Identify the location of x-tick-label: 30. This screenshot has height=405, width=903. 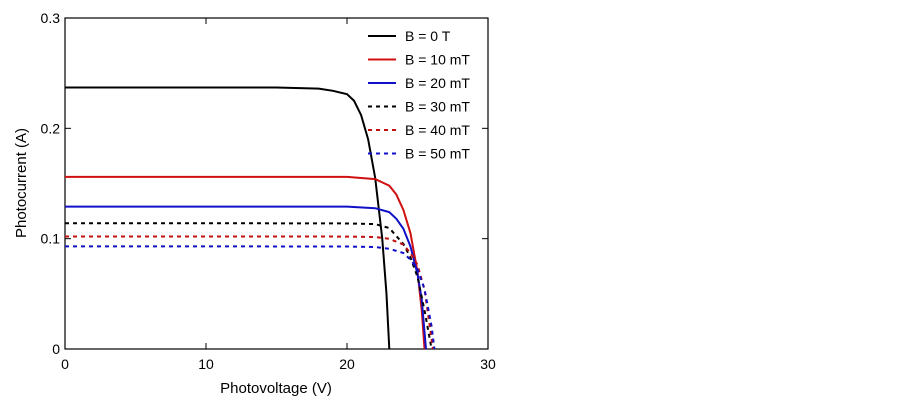
(488, 364).